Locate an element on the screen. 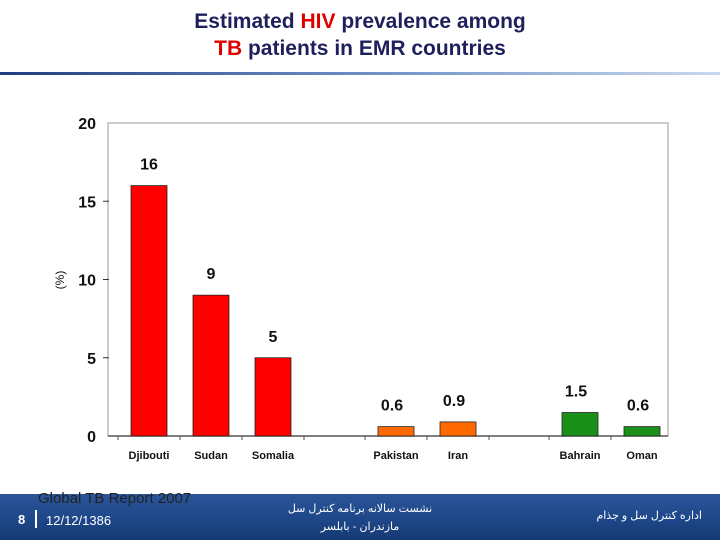 The width and height of the screenshot is (720, 540). data-label: 9 is located at coordinates (211, 274).